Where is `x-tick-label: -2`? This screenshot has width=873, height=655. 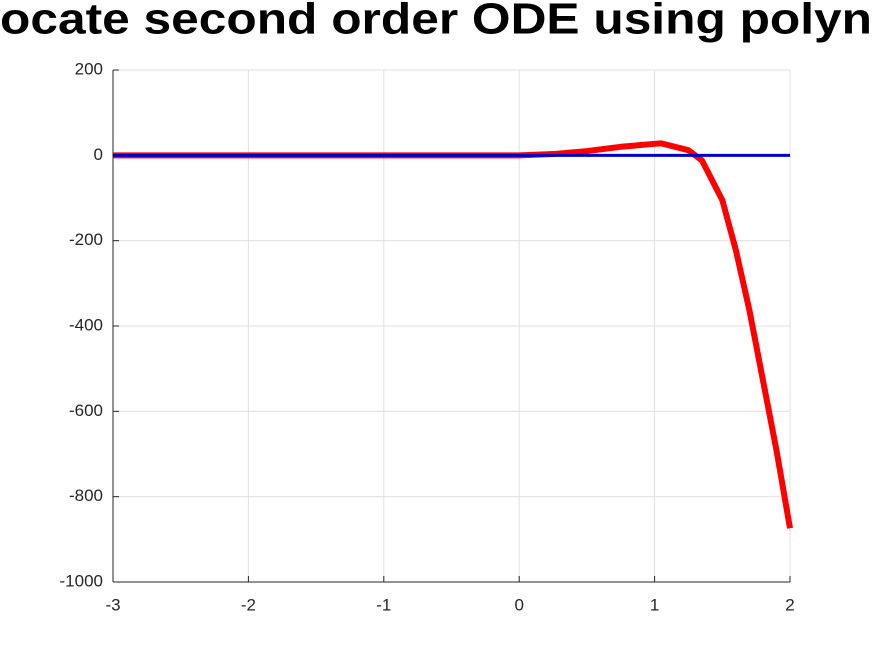 x-tick-label: -2 is located at coordinates (248, 604).